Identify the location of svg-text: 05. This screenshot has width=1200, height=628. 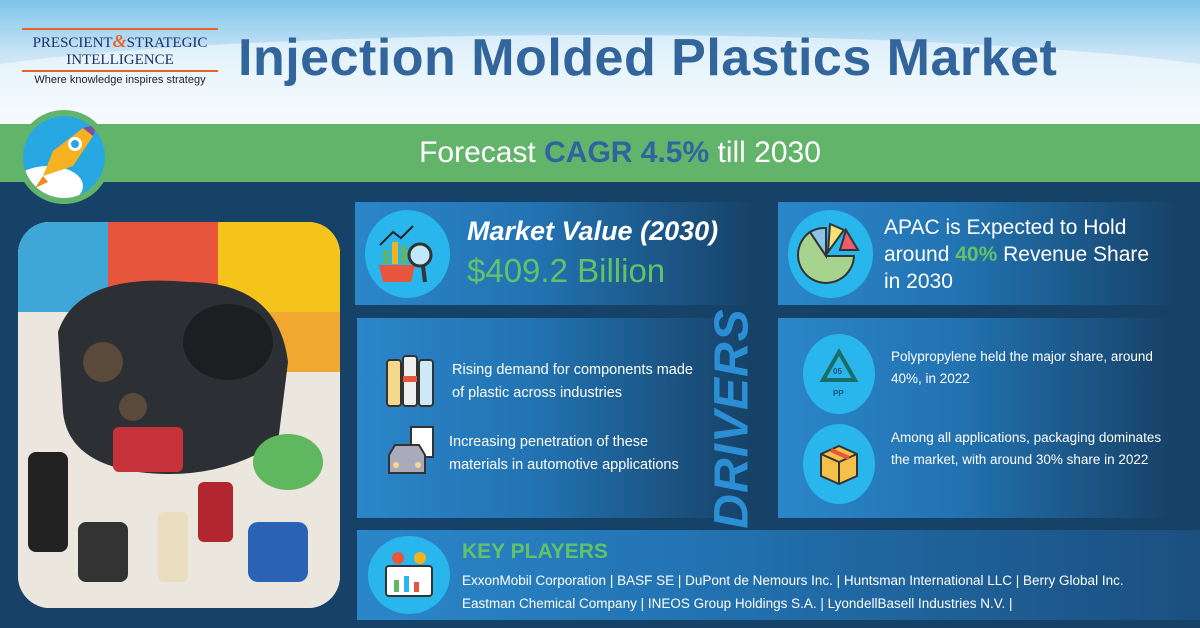
(837, 371).